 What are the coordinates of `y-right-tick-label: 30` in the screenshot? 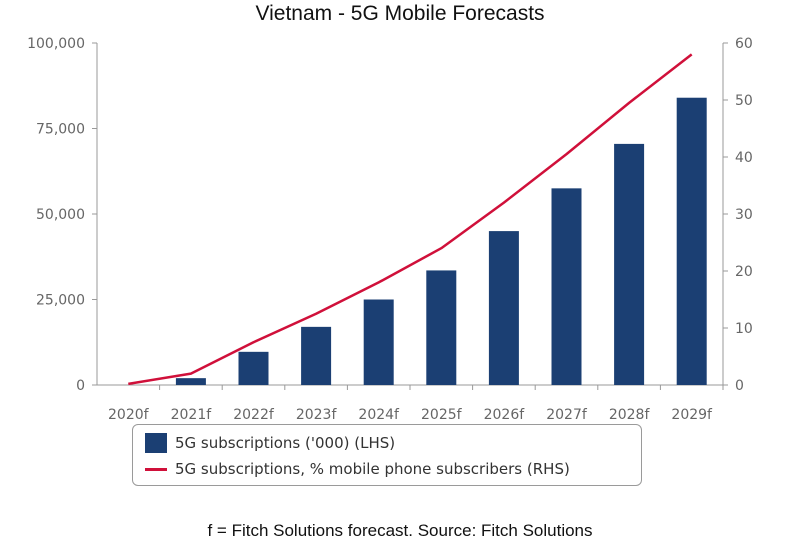 It's located at (744, 215).